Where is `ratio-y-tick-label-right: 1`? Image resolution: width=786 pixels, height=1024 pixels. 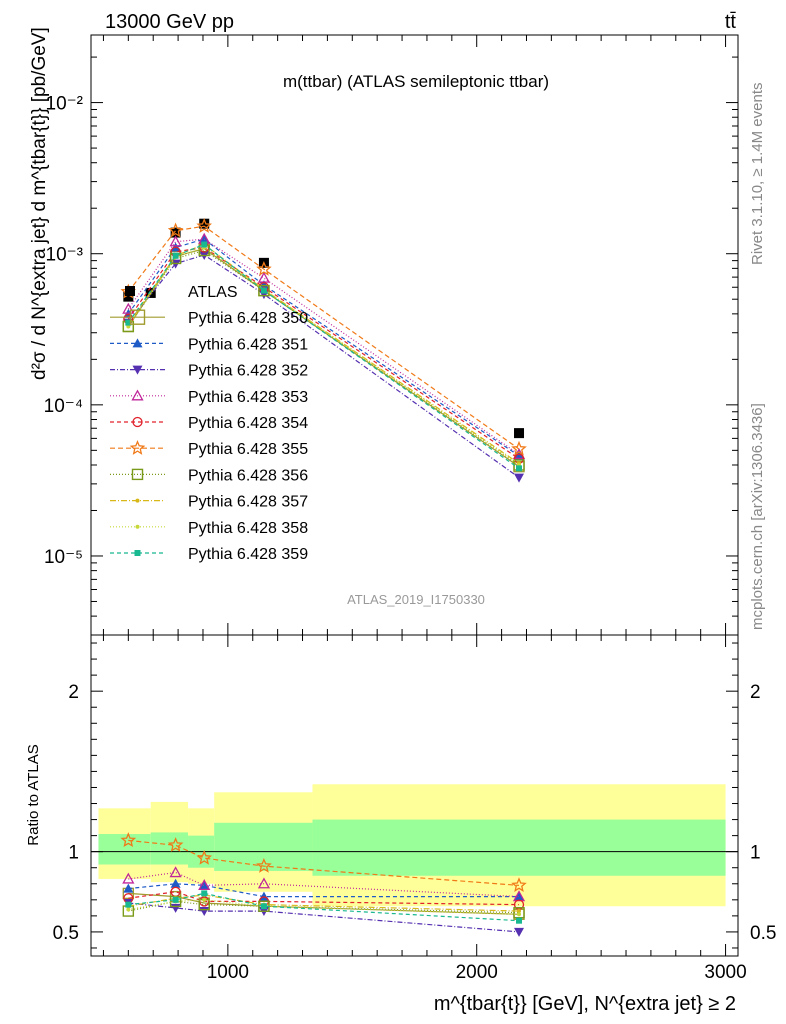
ratio-y-tick-label-right: 1 is located at coordinates (755, 853).